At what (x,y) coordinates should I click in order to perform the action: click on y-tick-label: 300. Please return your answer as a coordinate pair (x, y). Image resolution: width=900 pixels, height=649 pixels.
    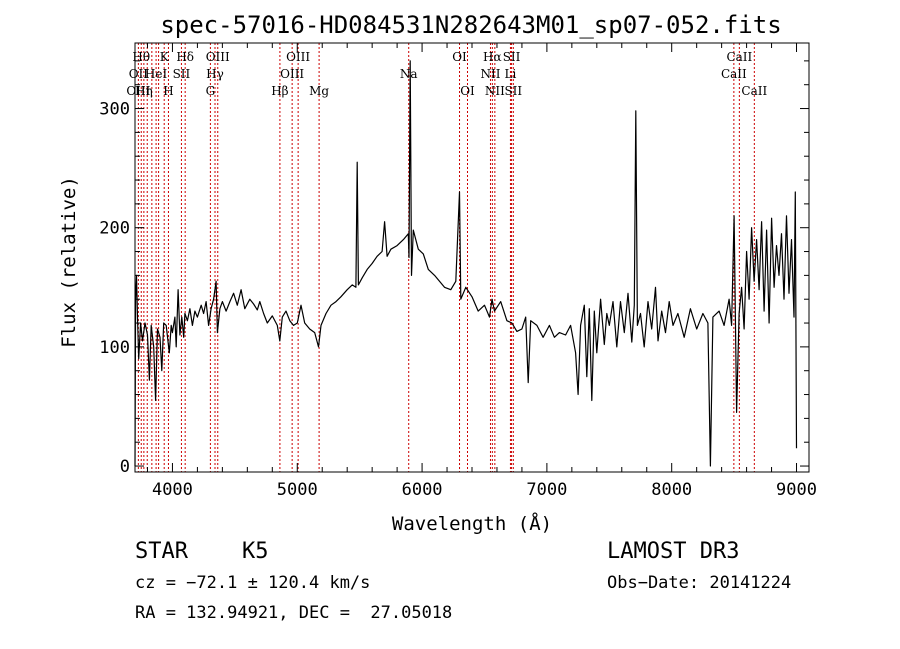
    Looking at the image, I should click on (114, 110).